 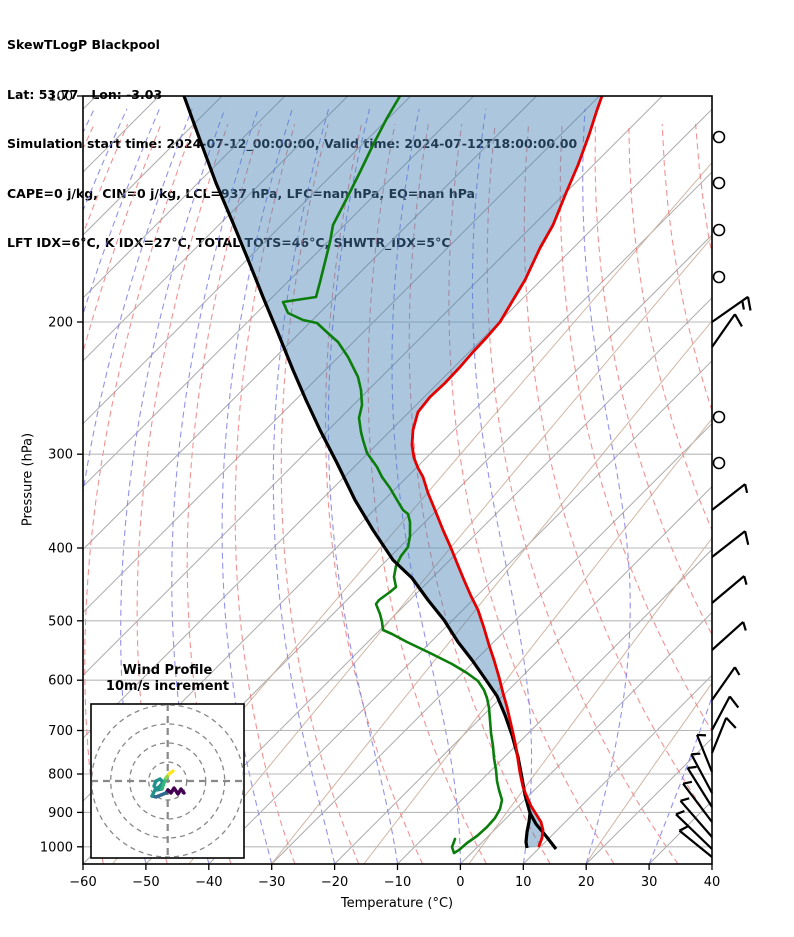 What do you see at coordinates (60, 813) in the screenshot?
I see `y-tick-label: 900` at bounding box center [60, 813].